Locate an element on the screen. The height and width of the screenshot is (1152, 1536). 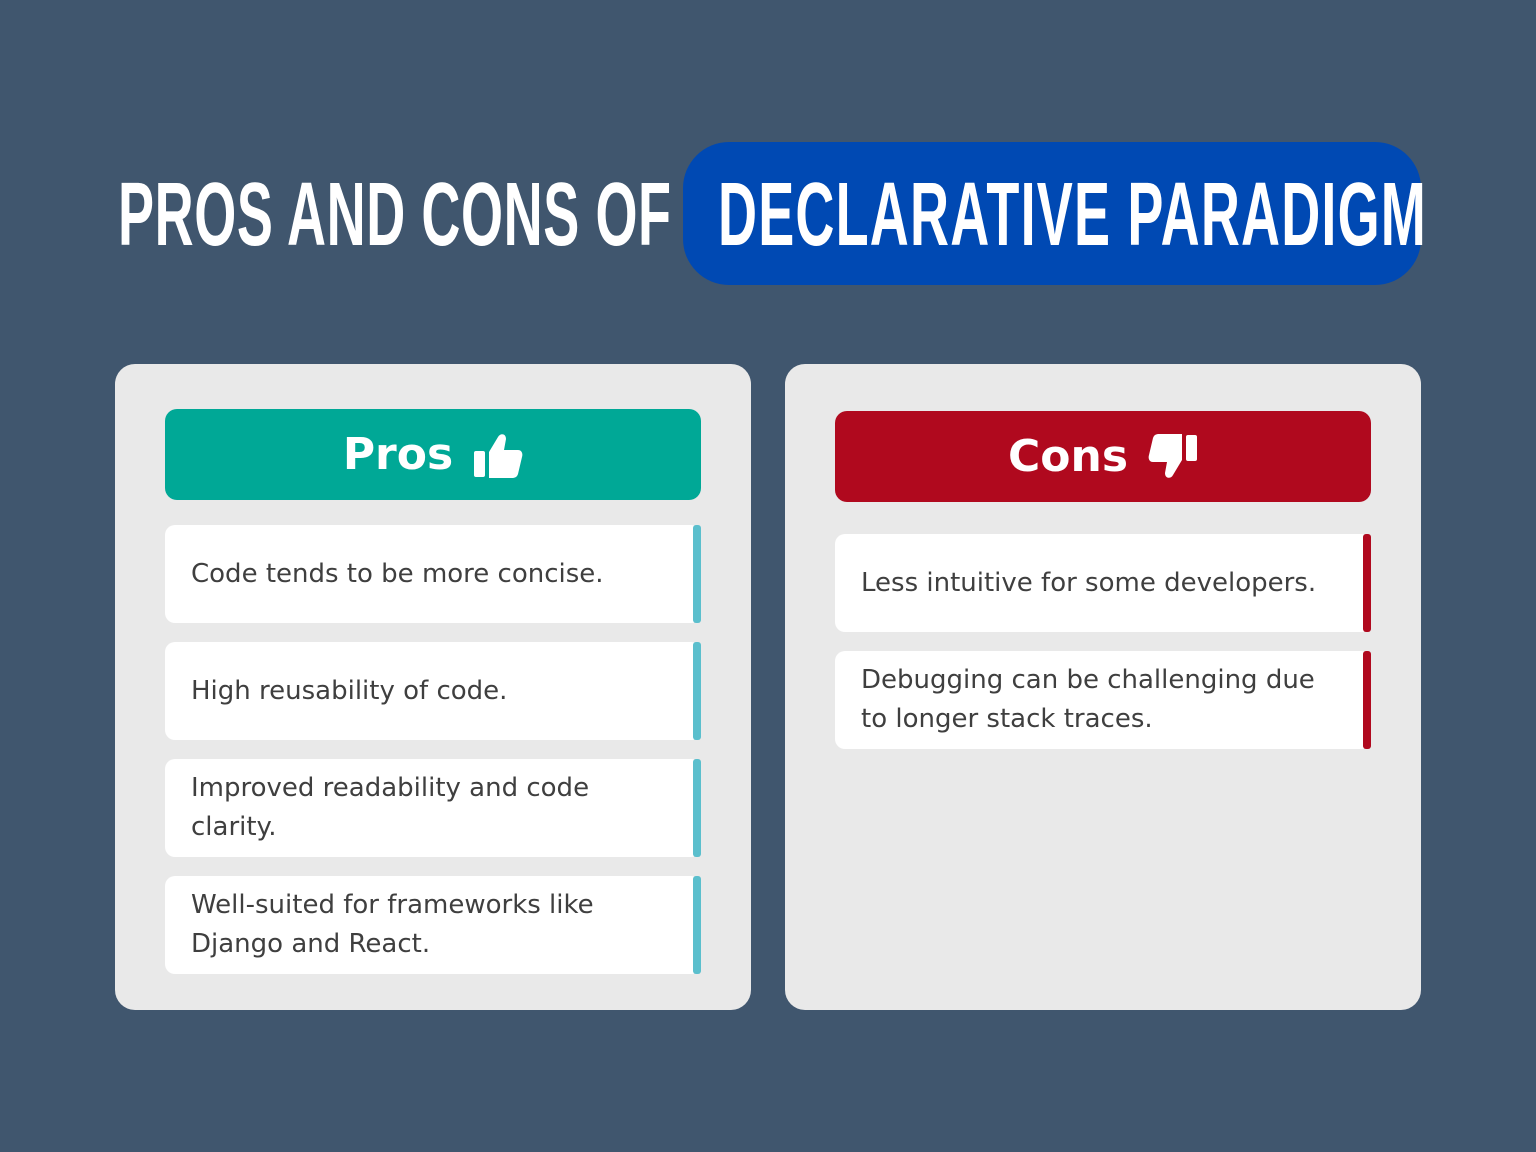
pros-header: Pros is located at coordinates (433, 454).